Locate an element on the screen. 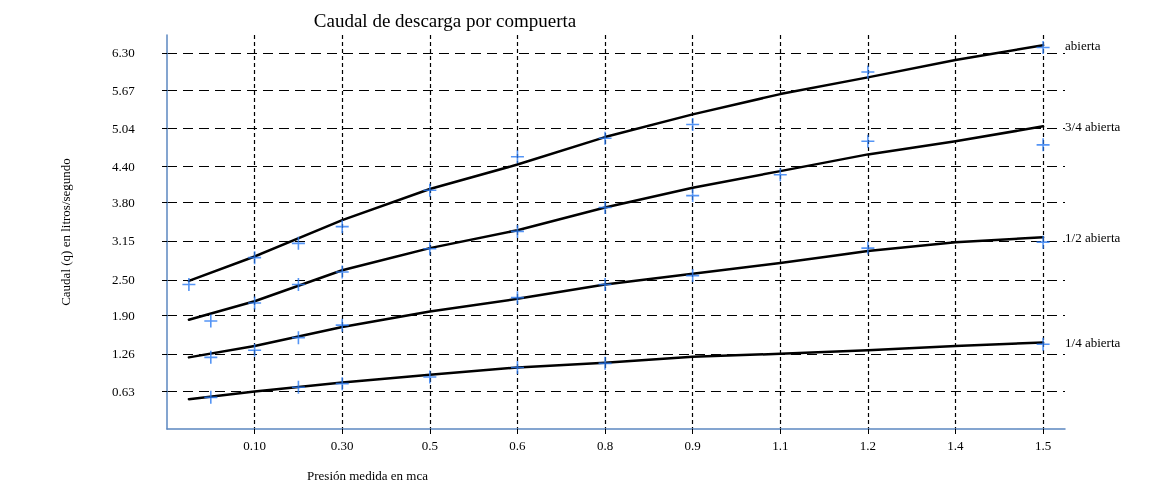 The height and width of the screenshot is (482, 1166). x-tick-label: 0.9 is located at coordinates (692, 445).